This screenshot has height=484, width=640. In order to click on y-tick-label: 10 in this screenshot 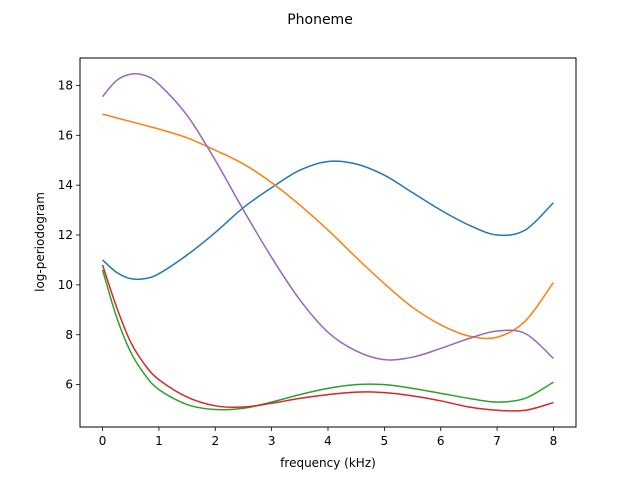, I will do `click(65, 285)`.